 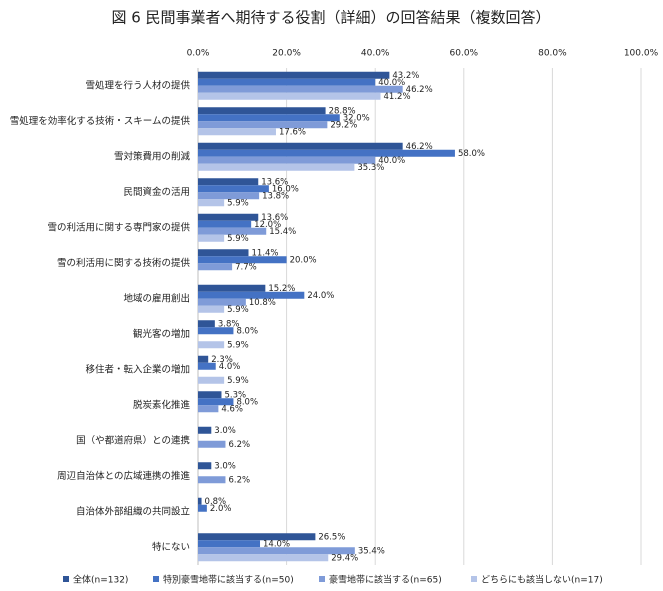 What do you see at coordinates (137, 369) in the screenshot?
I see `category-label: 移住者・転入企業の増加` at bounding box center [137, 369].